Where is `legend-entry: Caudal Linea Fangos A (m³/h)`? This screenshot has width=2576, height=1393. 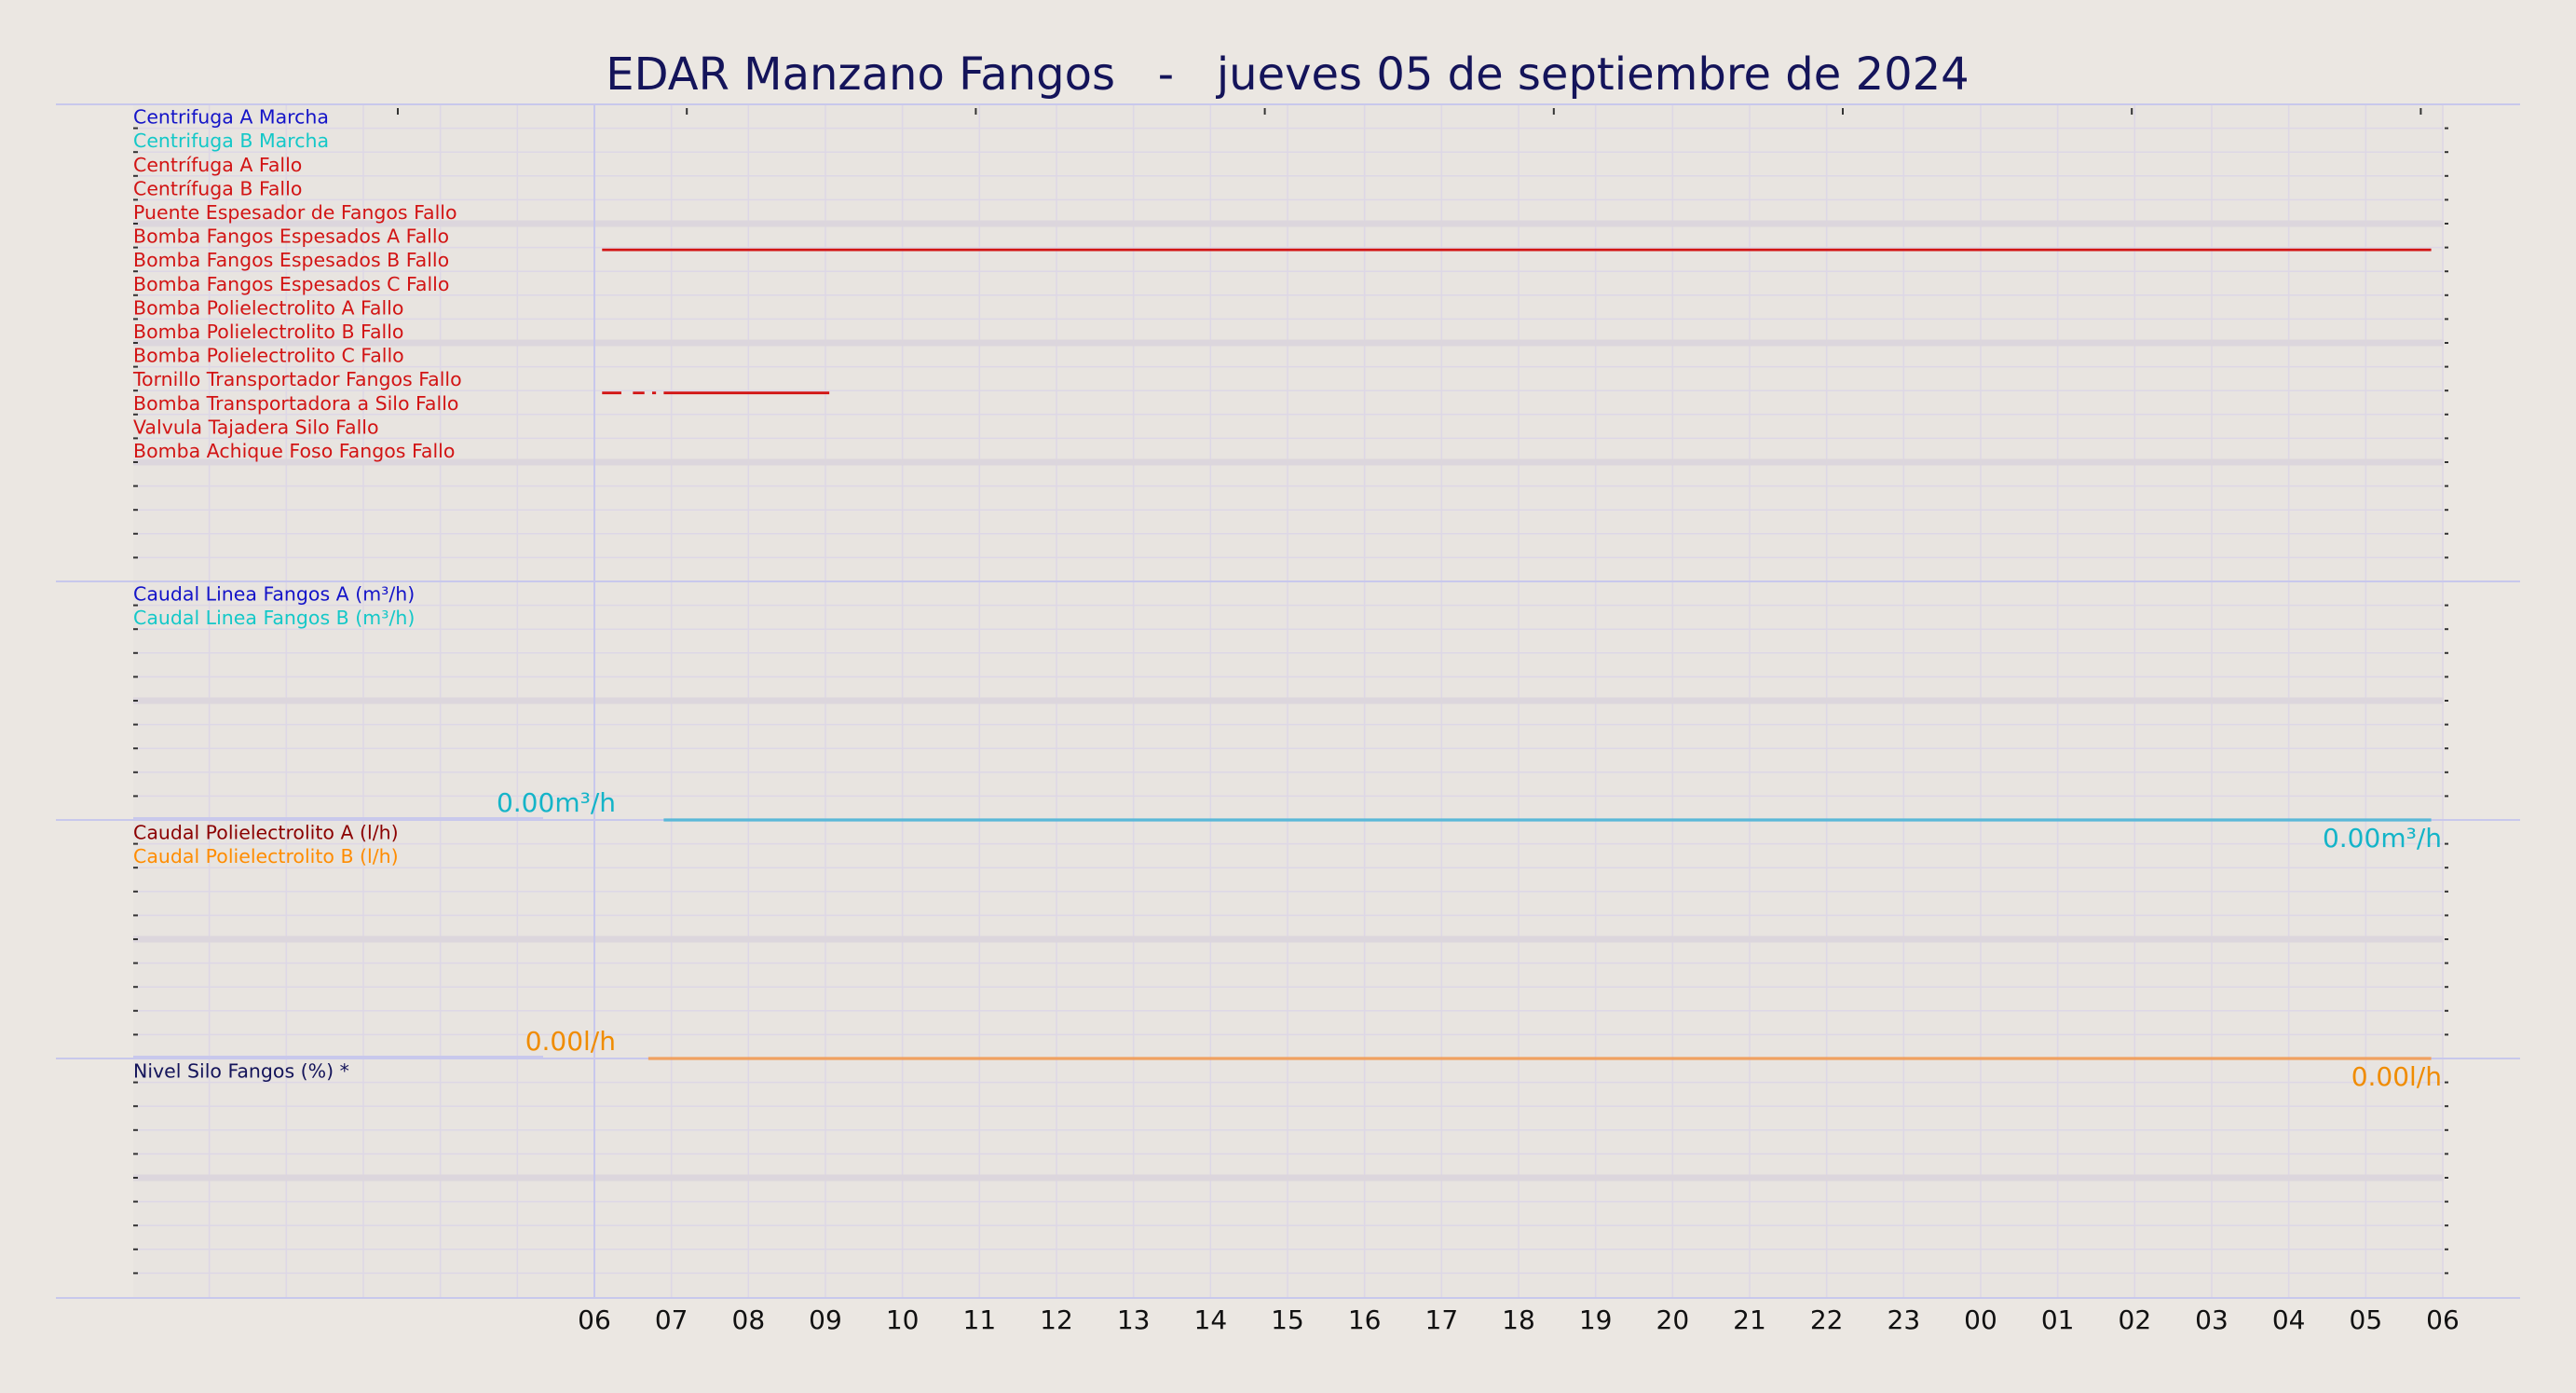 legend-entry: Caudal Linea Fangos A (m³/h) is located at coordinates (274, 594).